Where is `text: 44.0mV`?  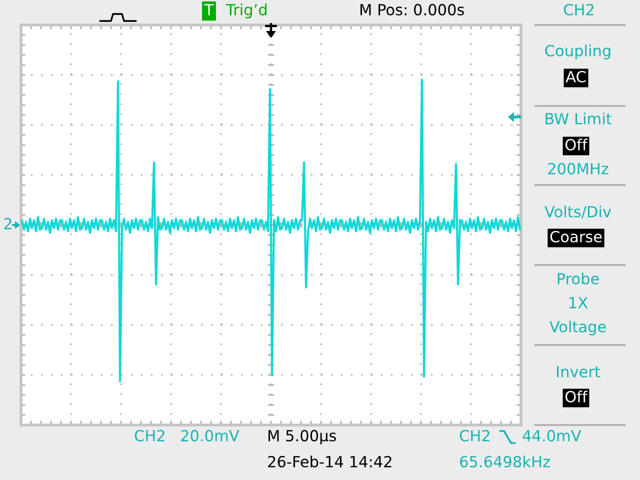 text: 44.0mV is located at coordinates (552, 436).